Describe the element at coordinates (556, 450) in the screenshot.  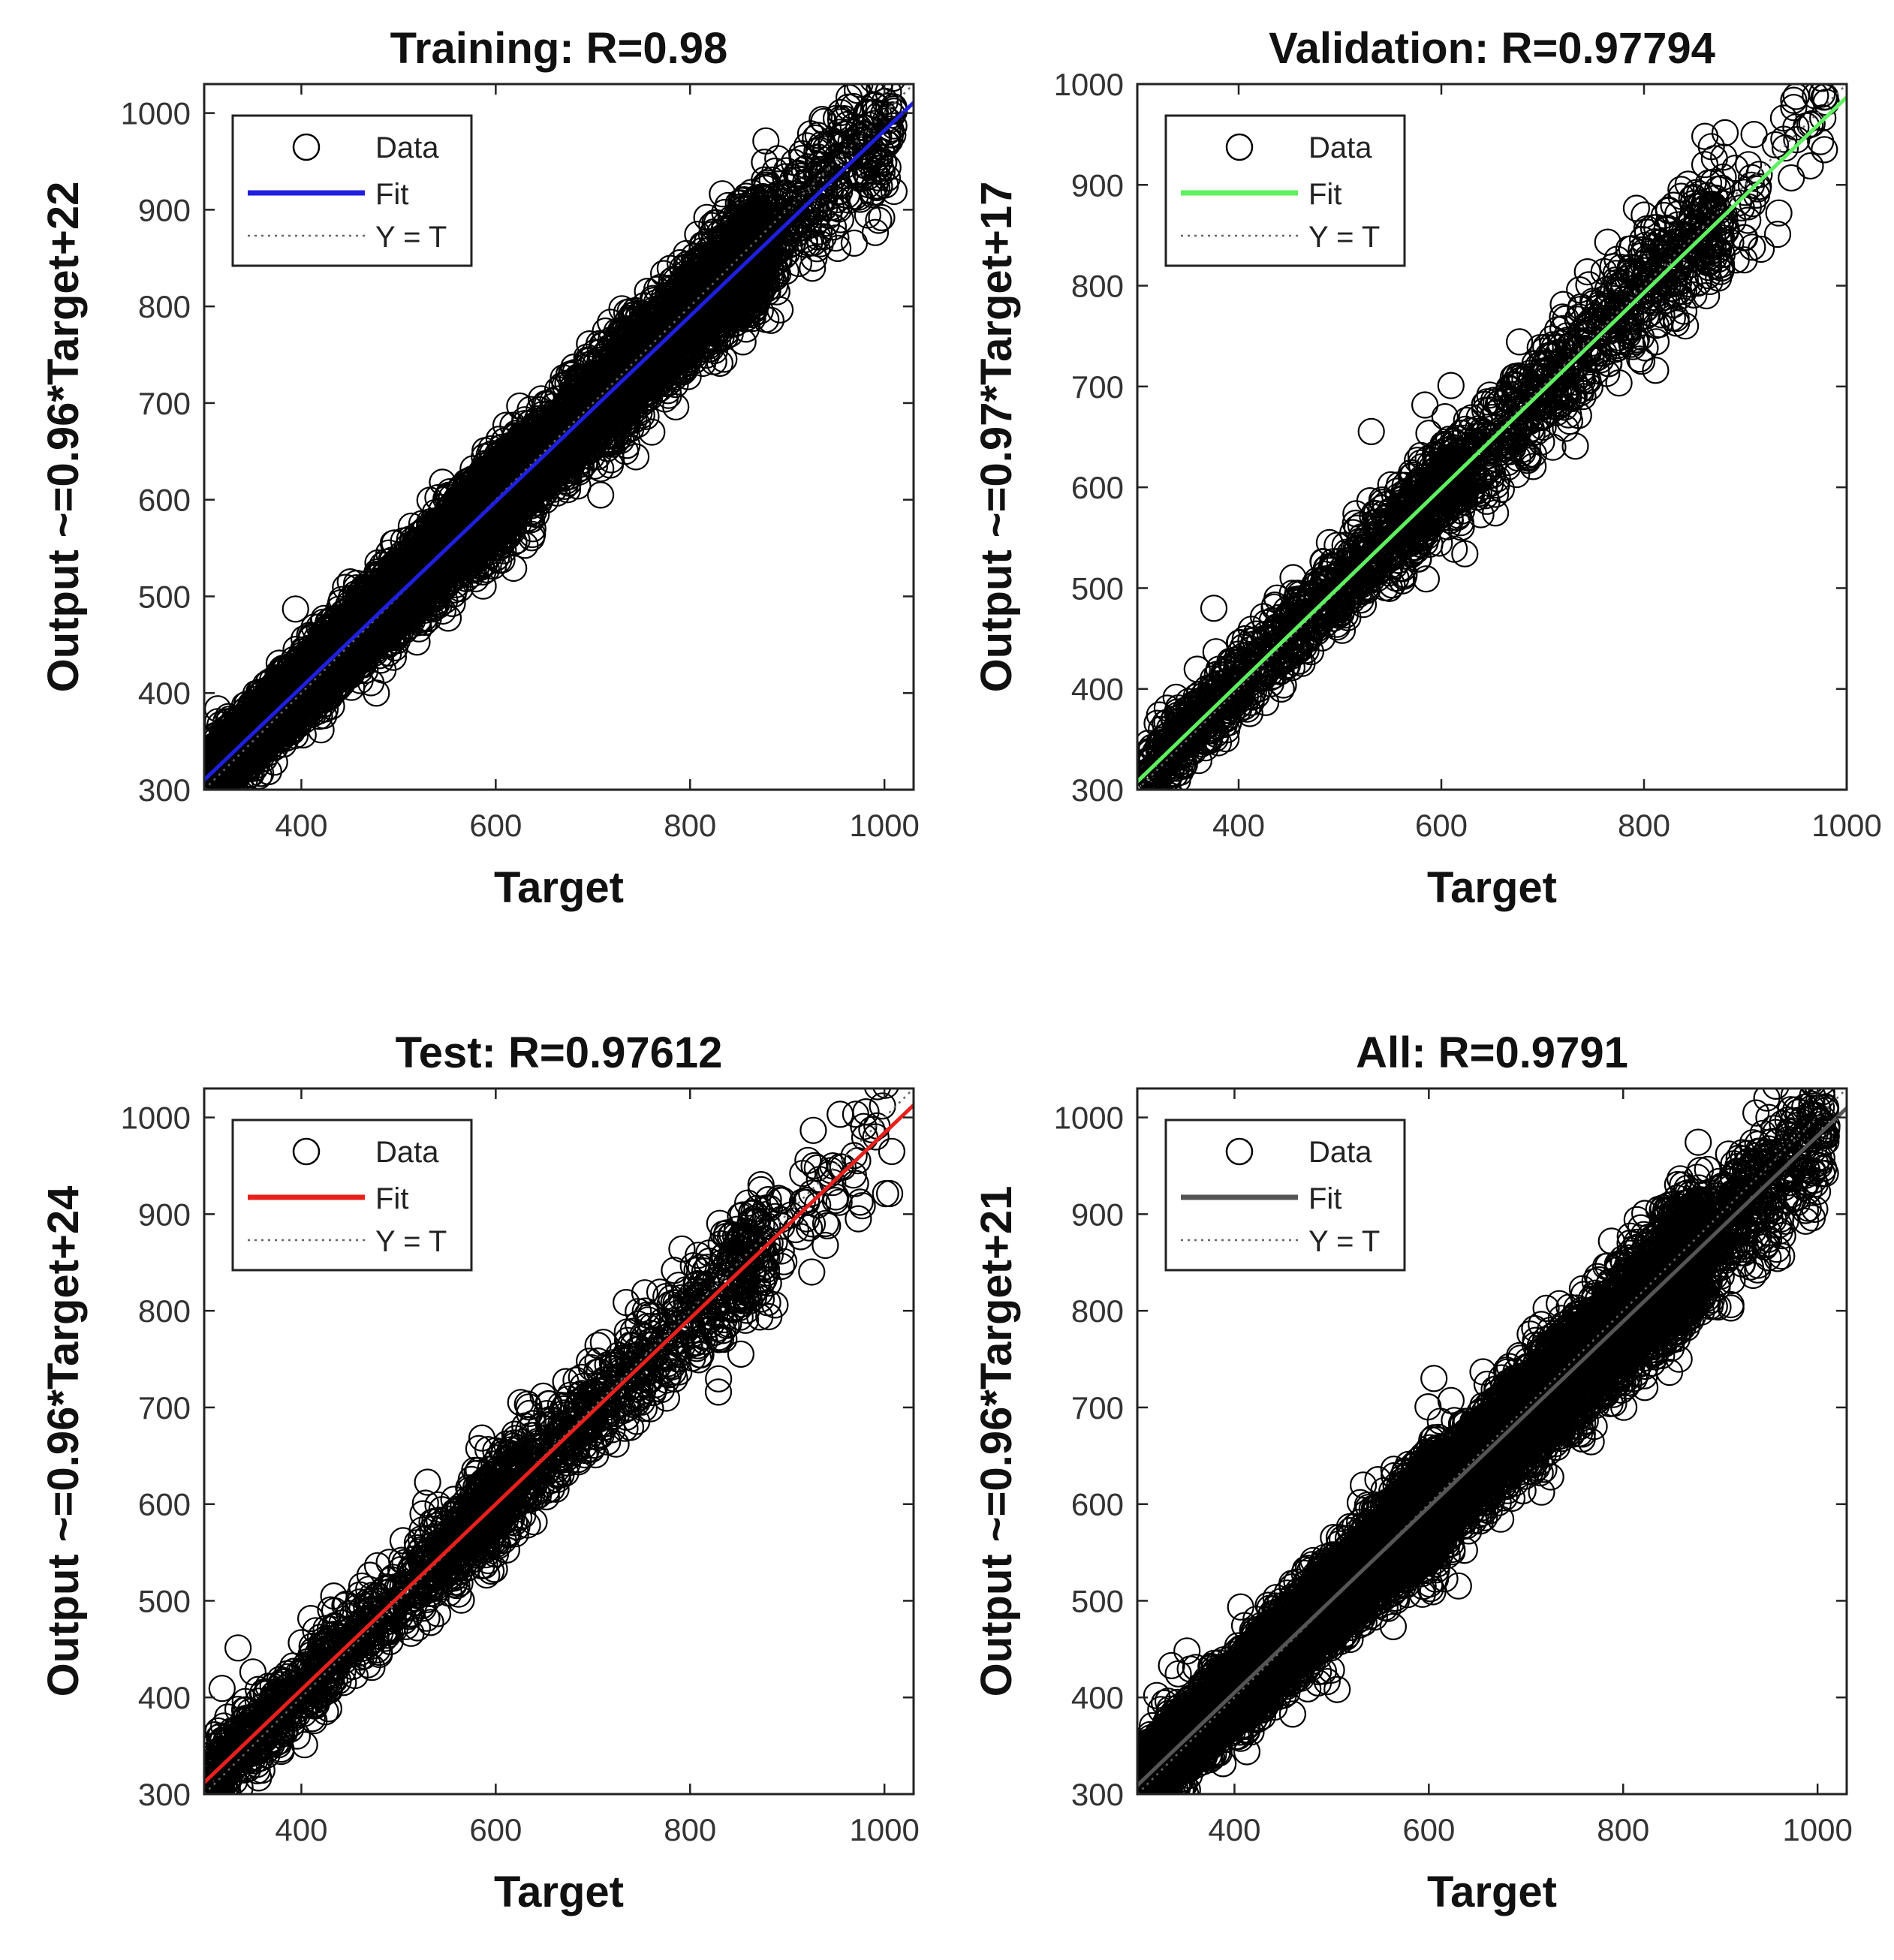
I see `data-points` at that location.